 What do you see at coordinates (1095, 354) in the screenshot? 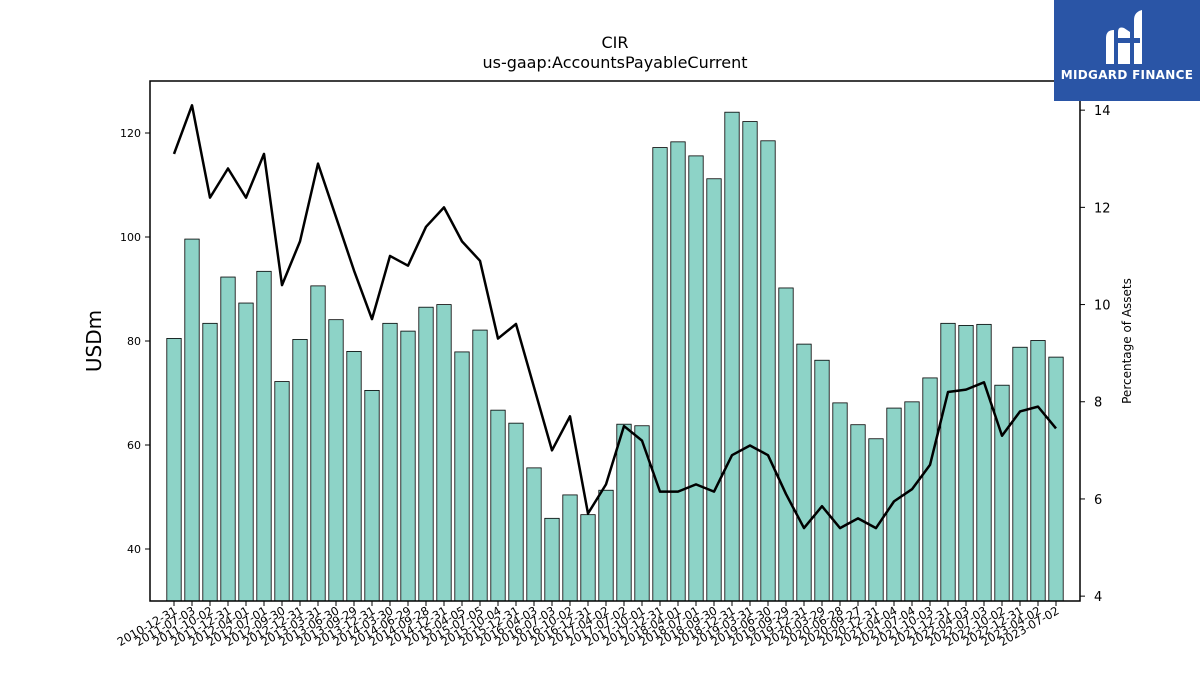
I see `right-axis: 4 6 8 10 12 14` at bounding box center [1095, 354].